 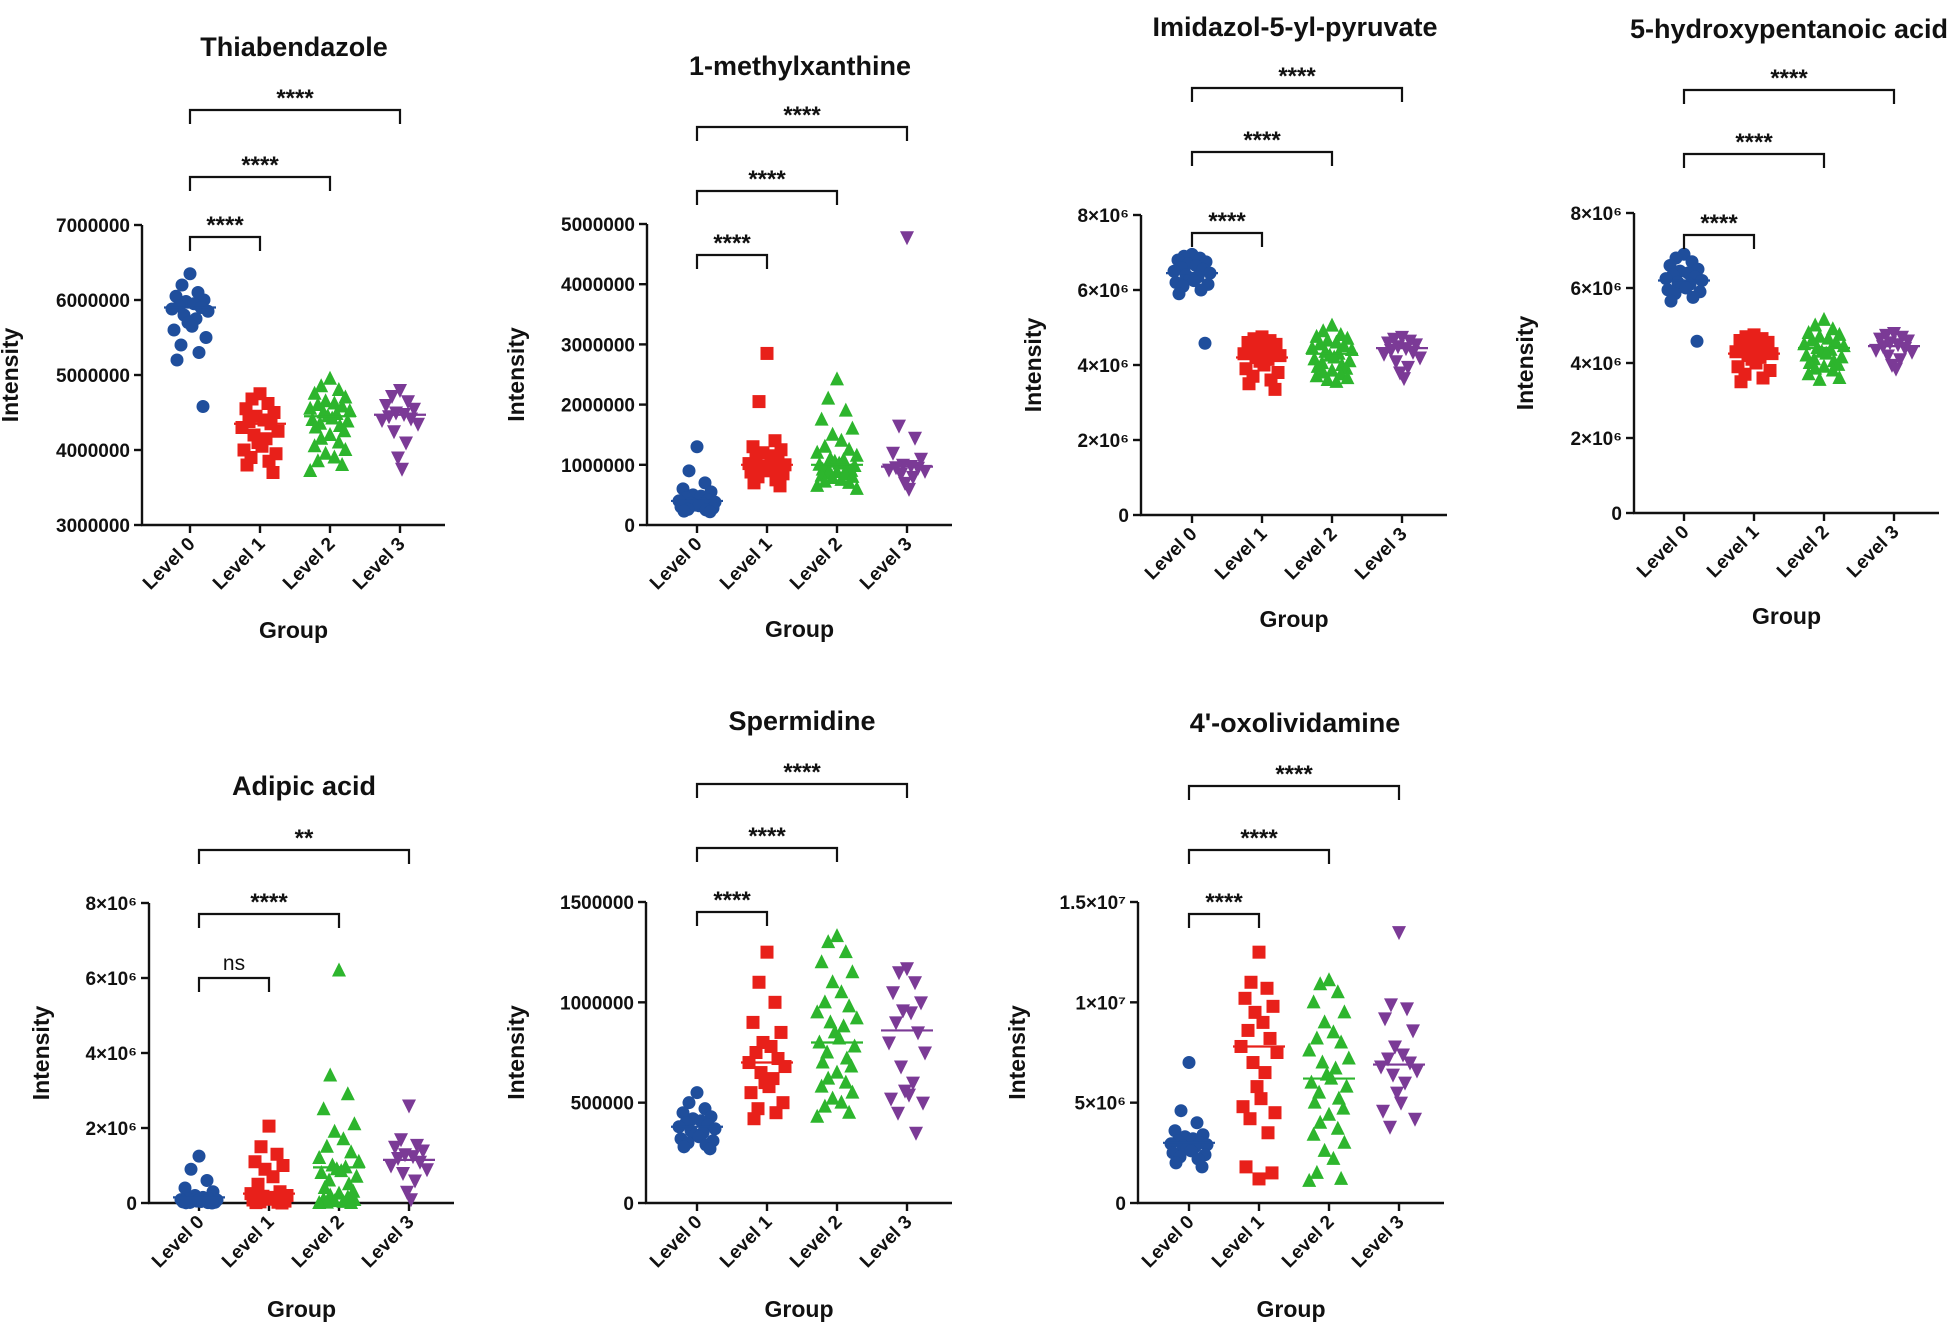 What do you see at coordinates (602, 1104) in the screenshot?
I see `y-tick-label: 500000` at bounding box center [602, 1104].